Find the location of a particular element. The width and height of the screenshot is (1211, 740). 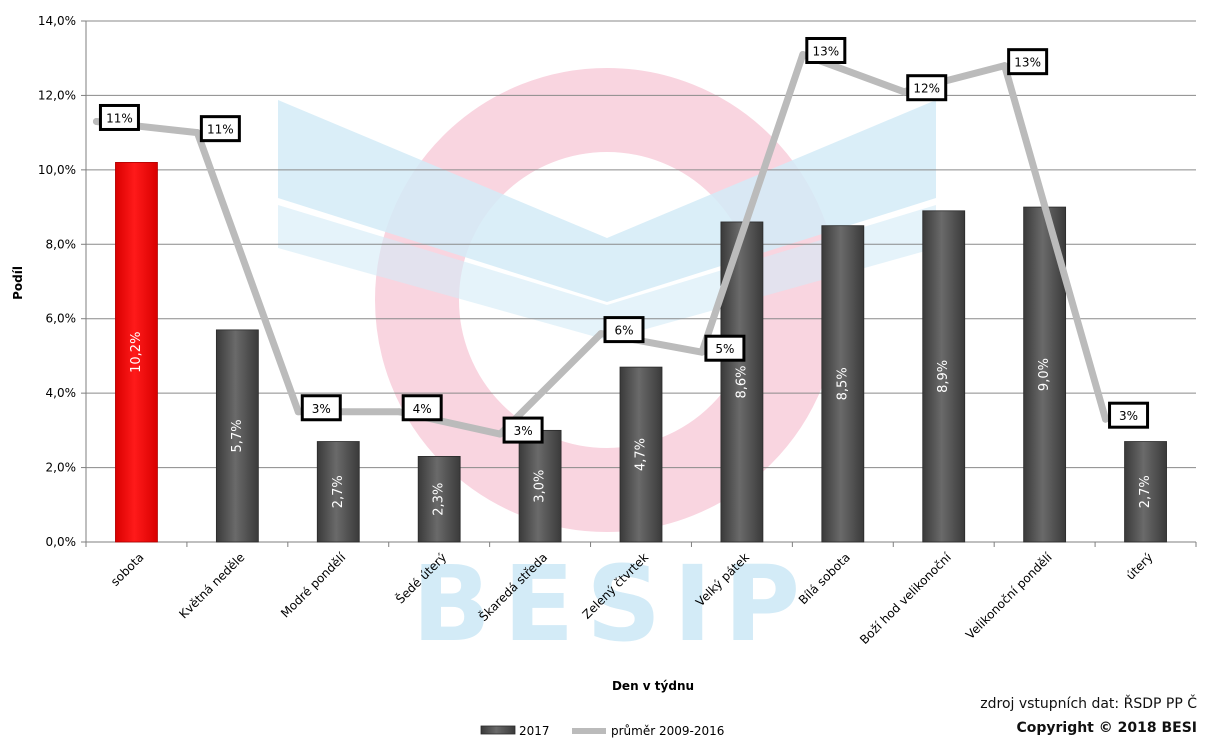

y-tick-label: 14,0% is located at coordinates (57, 21).